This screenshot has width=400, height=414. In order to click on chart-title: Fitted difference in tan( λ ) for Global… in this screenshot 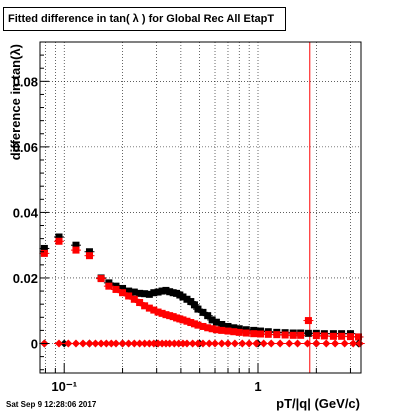, I will do `click(144, 19)`.